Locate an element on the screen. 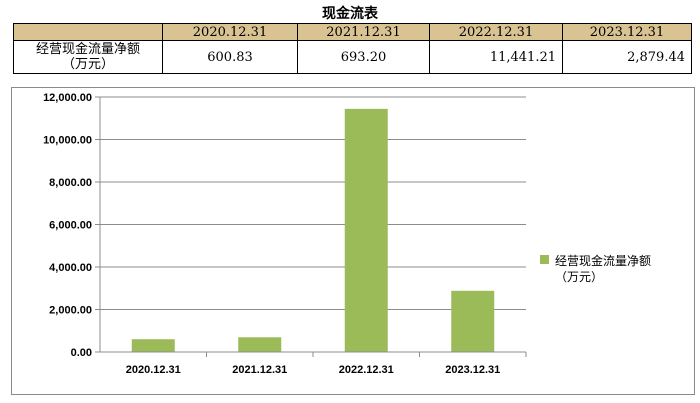 Image resolution: width=700 pixels, height=403 pixels. y-tick-label: 0.00 is located at coordinates (81, 353).